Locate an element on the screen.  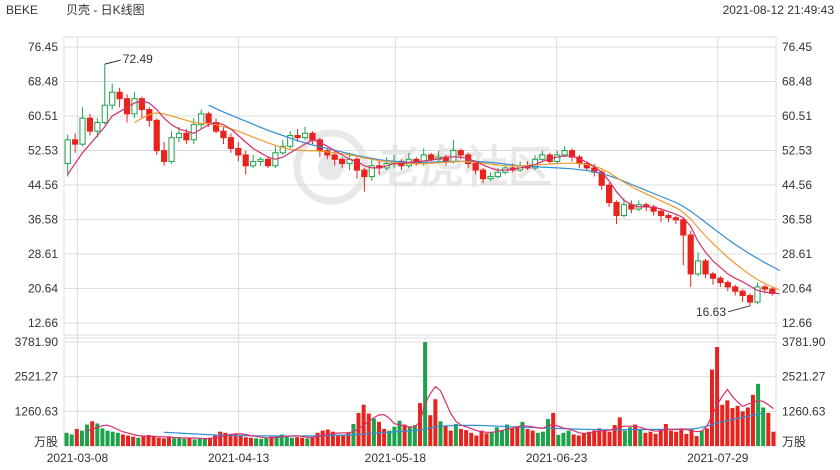
watermark-logo-inner is located at coordinates (331, 167).